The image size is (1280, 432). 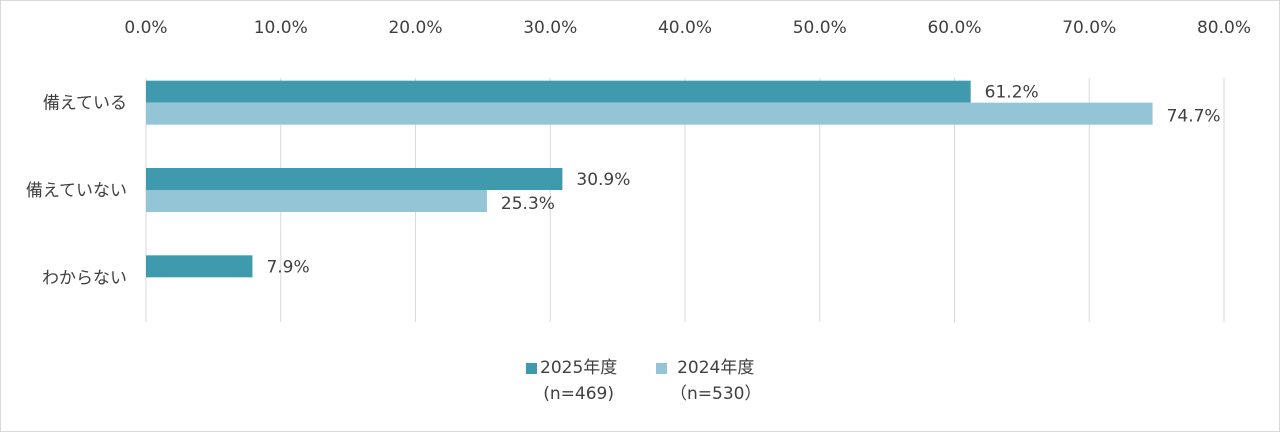 What do you see at coordinates (1224, 28) in the screenshot?
I see `x-tick-label: 80.0%` at bounding box center [1224, 28].